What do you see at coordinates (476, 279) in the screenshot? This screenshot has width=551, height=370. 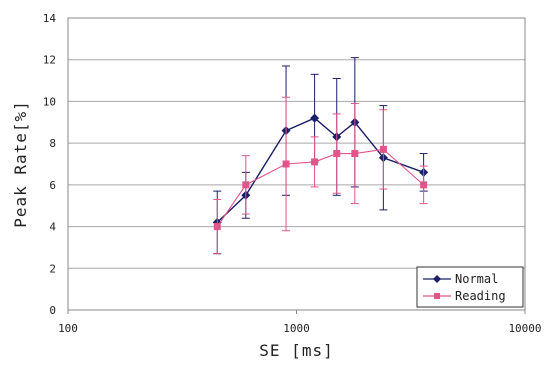 I see `legend-label-normal: Normal` at bounding box center [476, 279].